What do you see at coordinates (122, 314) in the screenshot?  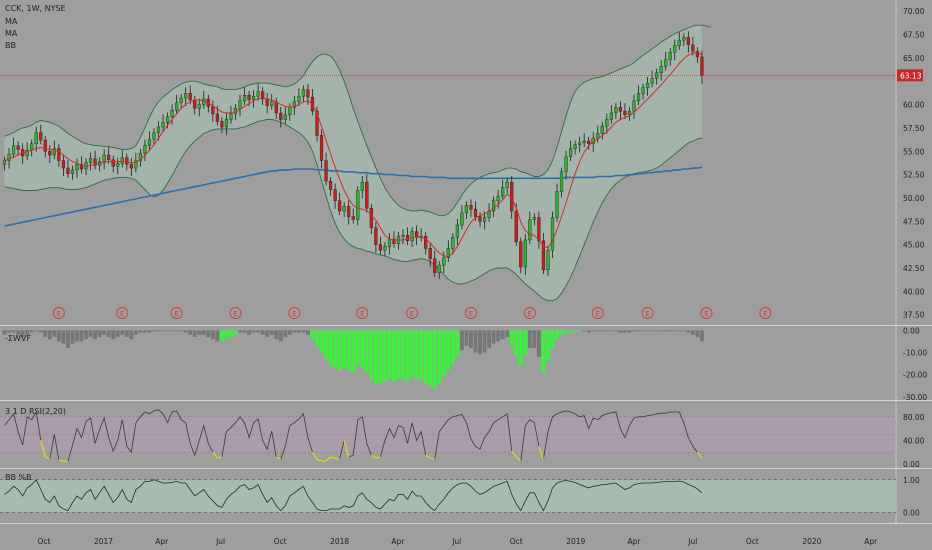 I see `earnings-letter: E` at bounding box center [122, 314].